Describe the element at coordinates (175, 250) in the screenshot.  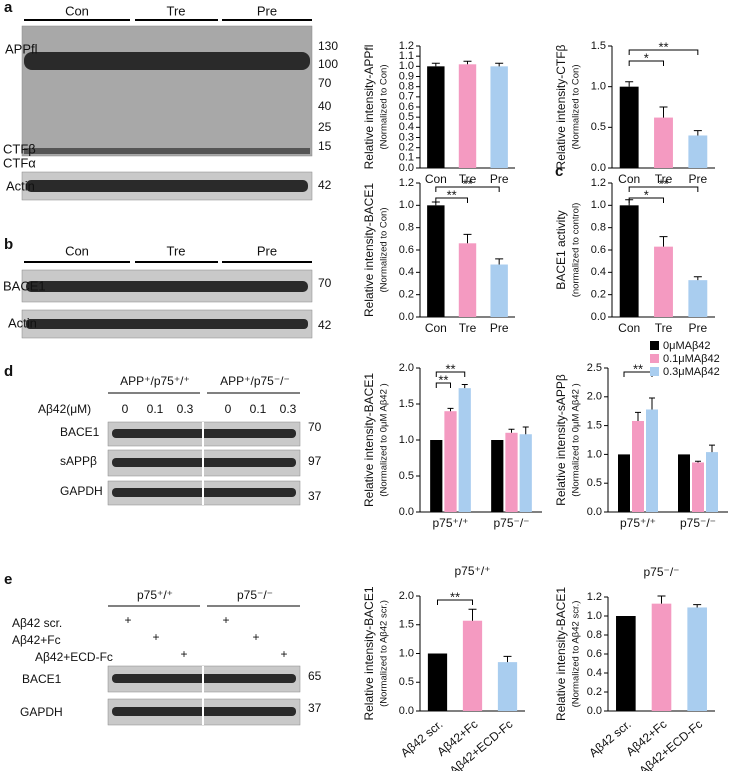
I see `group-label: Tre` at that location.